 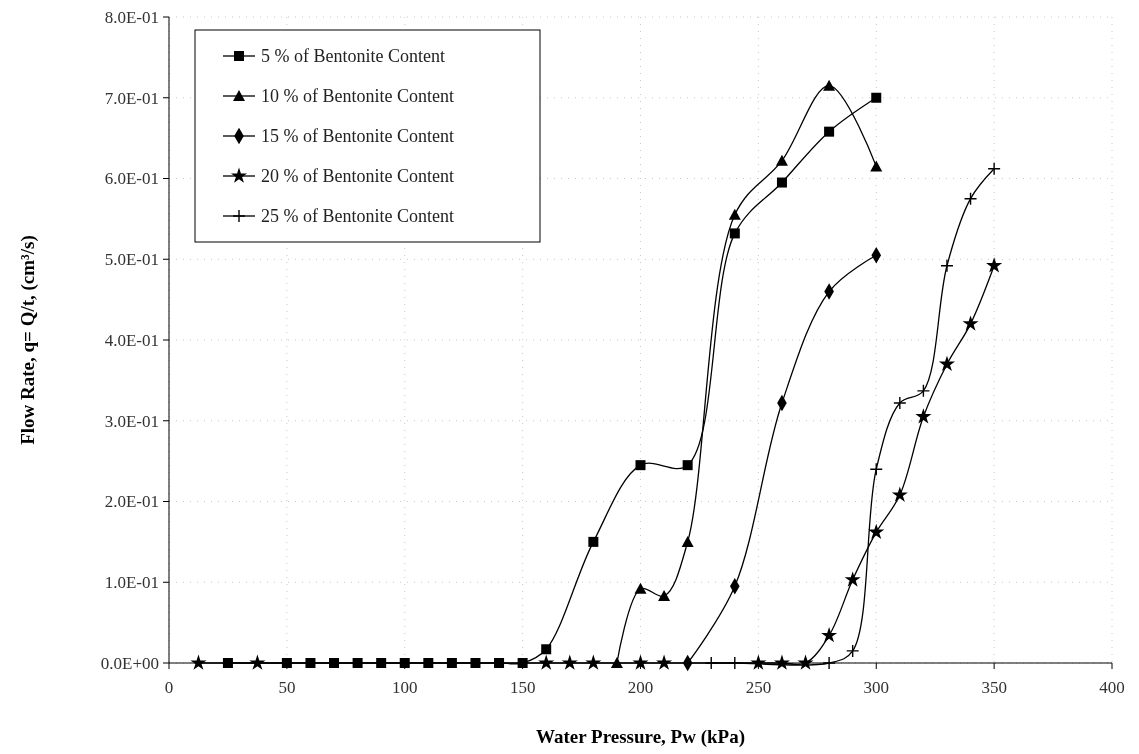 What do you see at coordinates (357, 136) in the screenshot?
I see `legend-label: 15 % of Bentonite Content` at bounding box center [357, 136].